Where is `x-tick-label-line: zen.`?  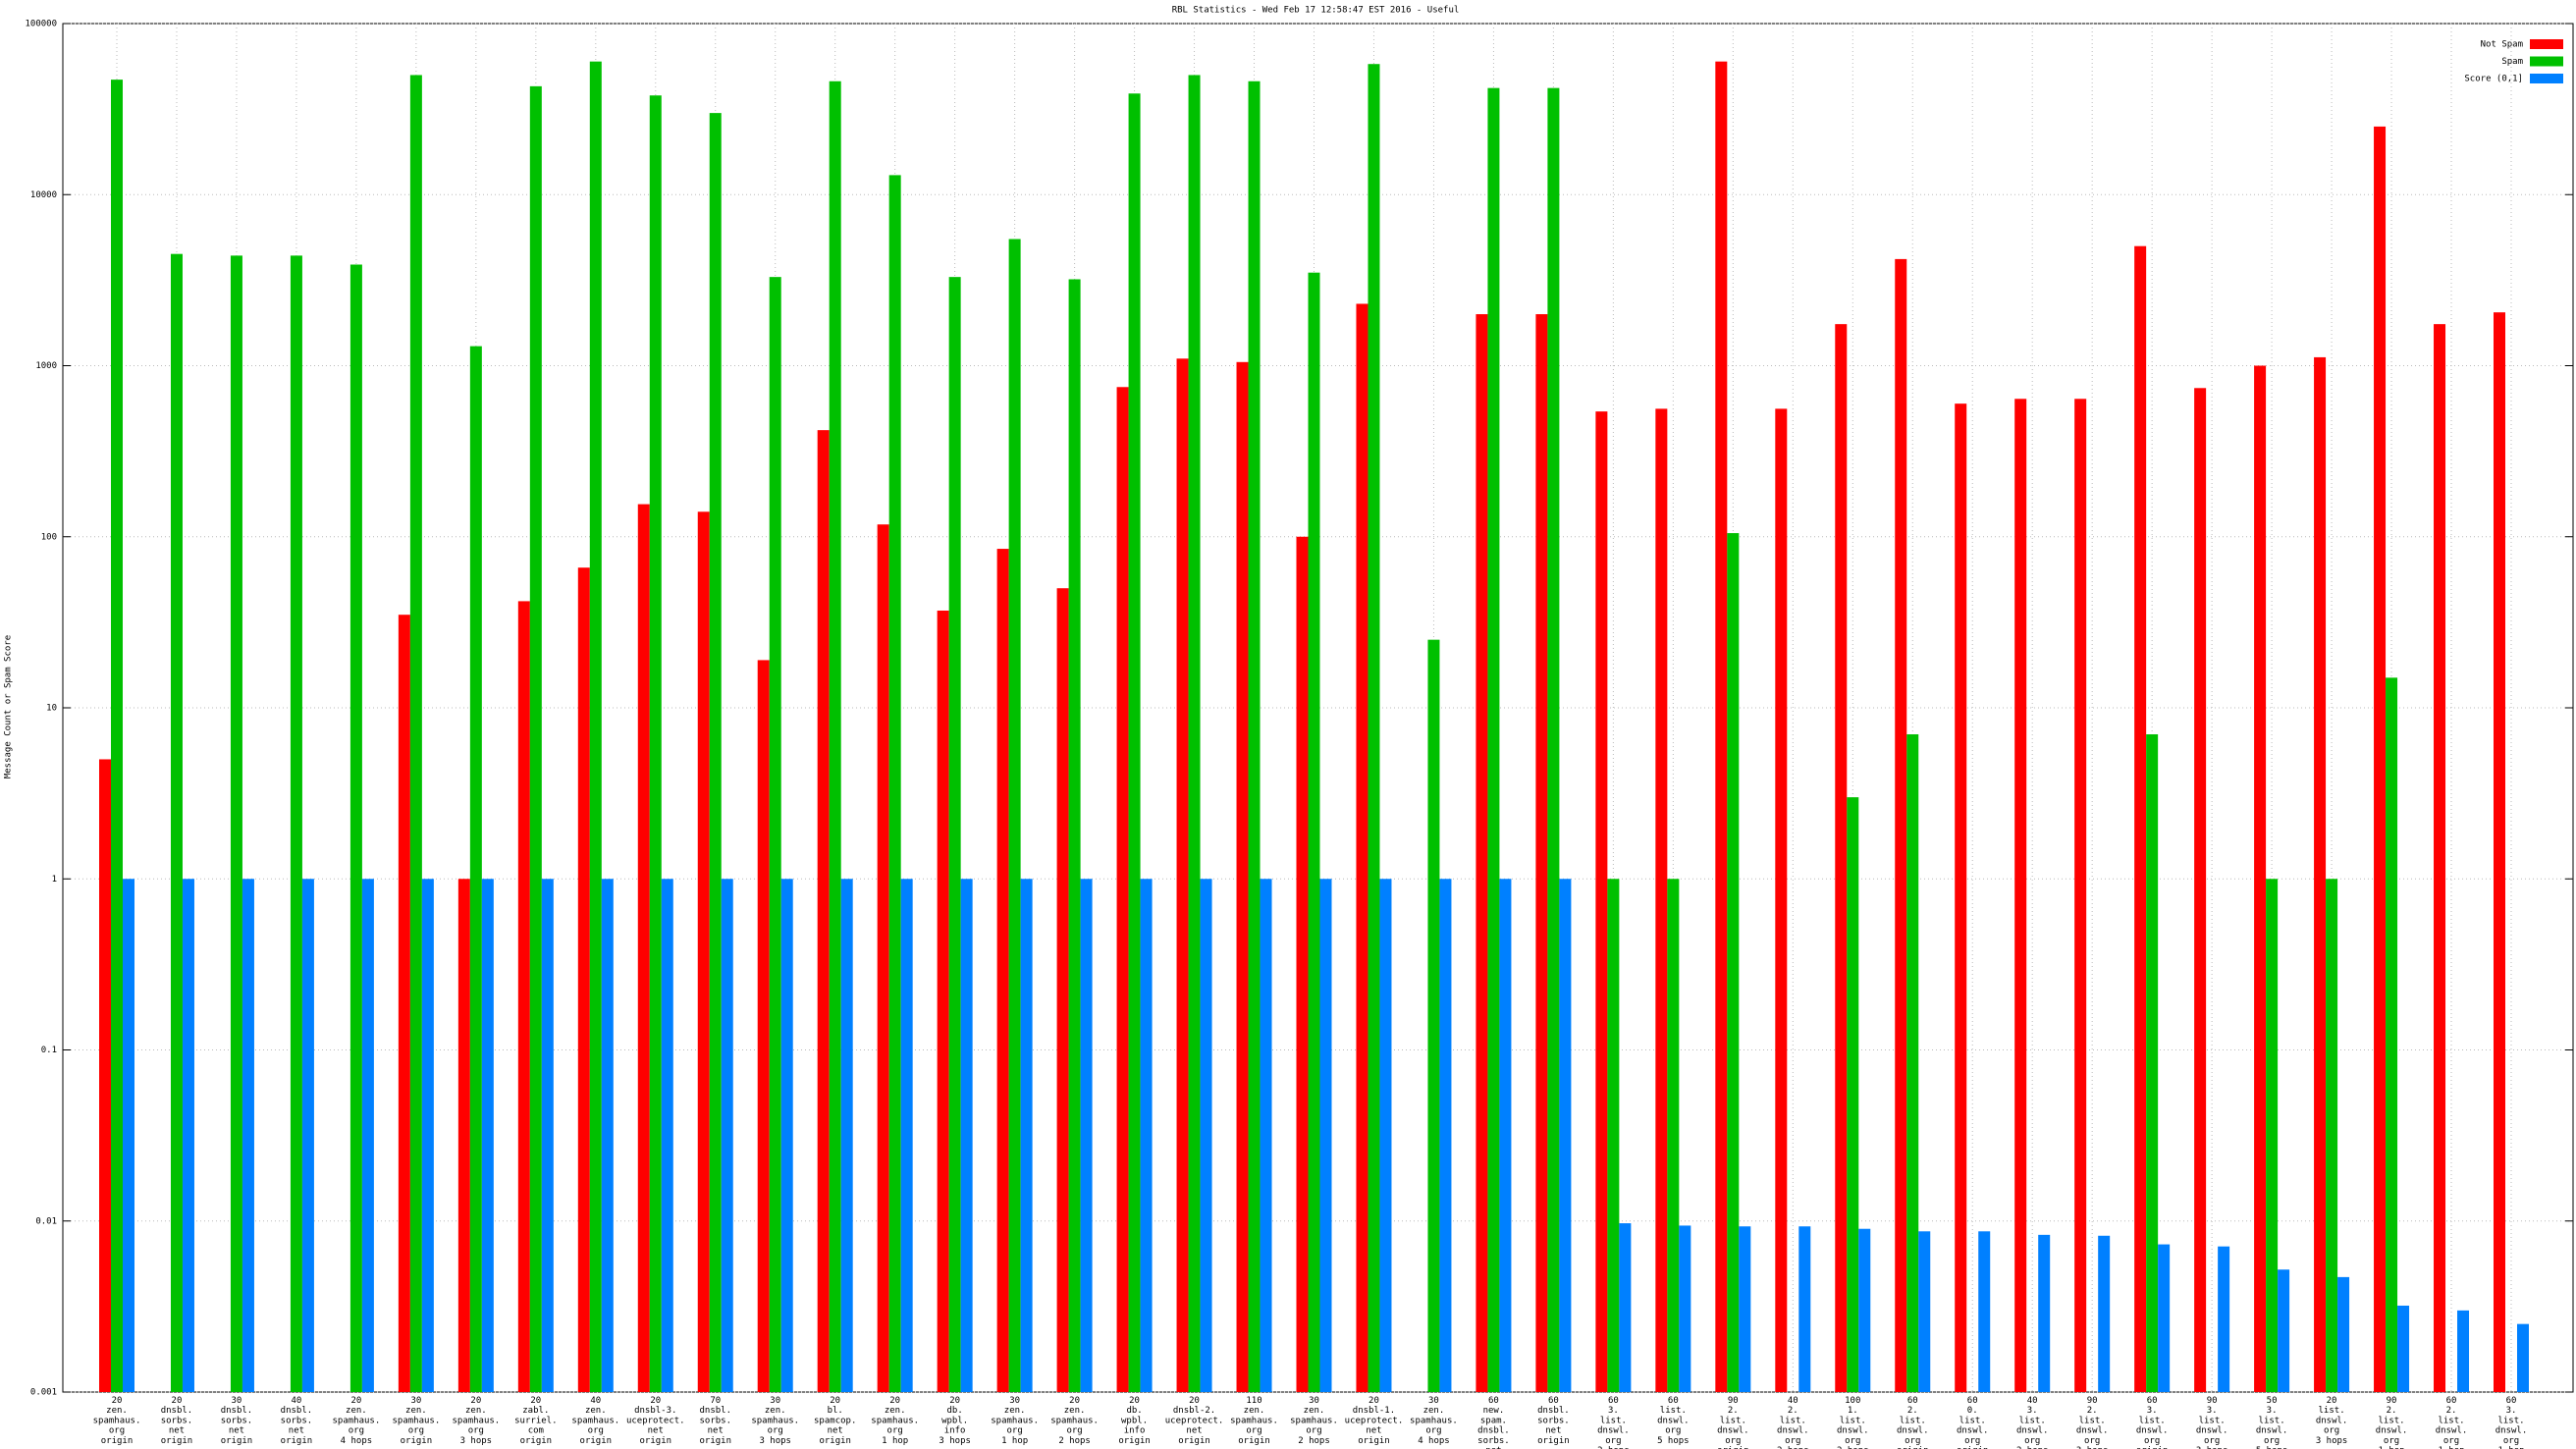
x-tick-label-line: zen. is located at coordinates (476, 1411).